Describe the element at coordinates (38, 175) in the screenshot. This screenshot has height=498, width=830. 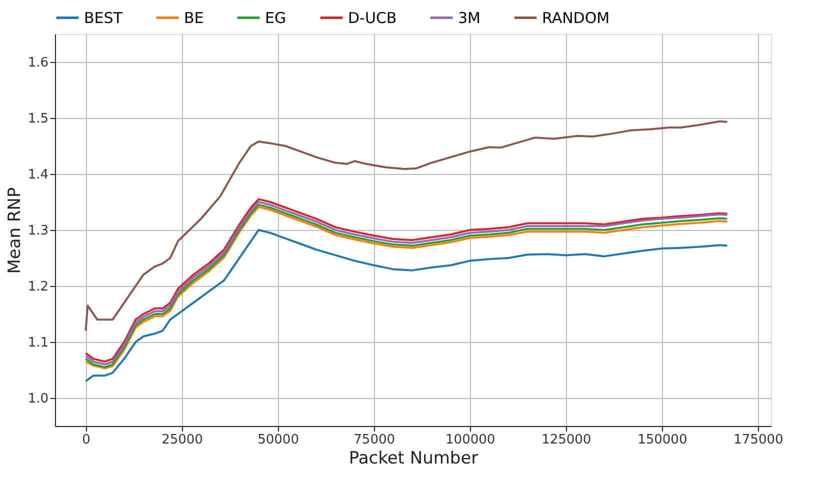
I see `y-tick-label: 1.4` at that location.